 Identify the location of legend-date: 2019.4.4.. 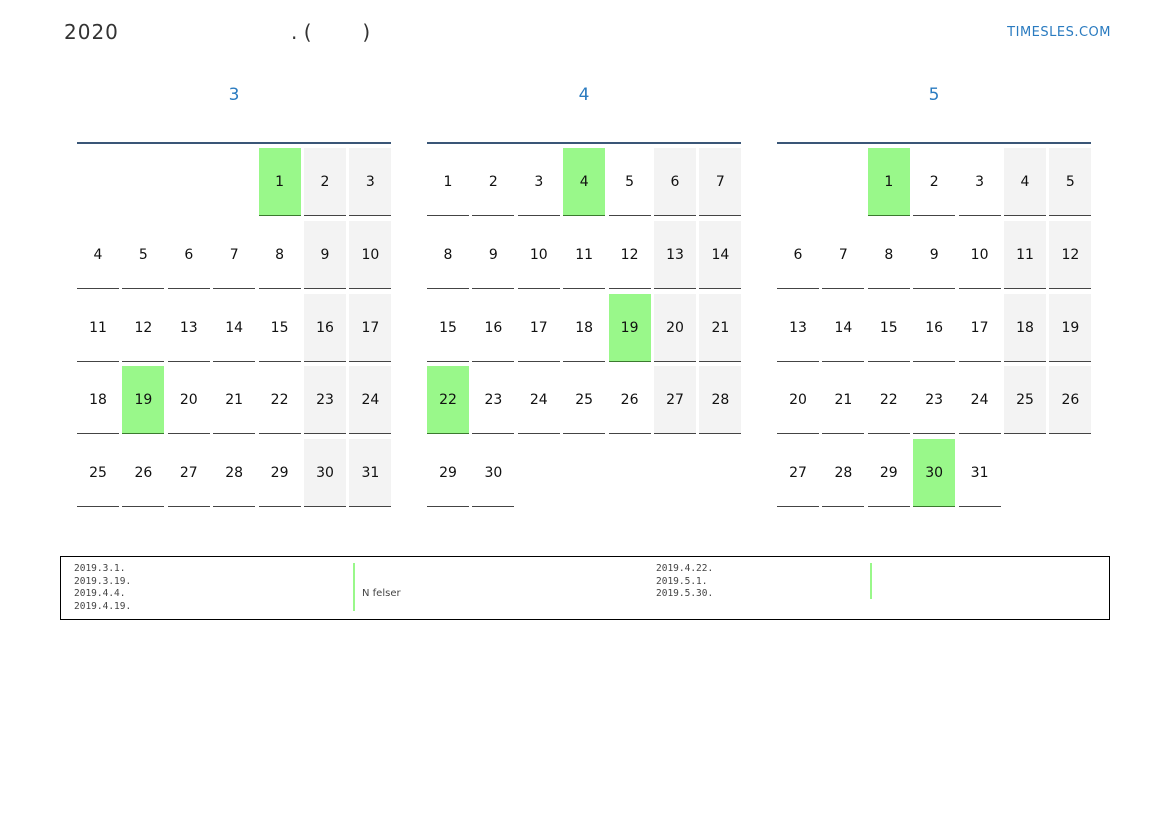
(100, 593).